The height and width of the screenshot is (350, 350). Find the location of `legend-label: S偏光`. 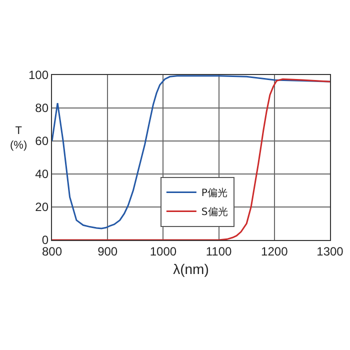

legend-label: S偏光 is located at coordinates (214, 212).